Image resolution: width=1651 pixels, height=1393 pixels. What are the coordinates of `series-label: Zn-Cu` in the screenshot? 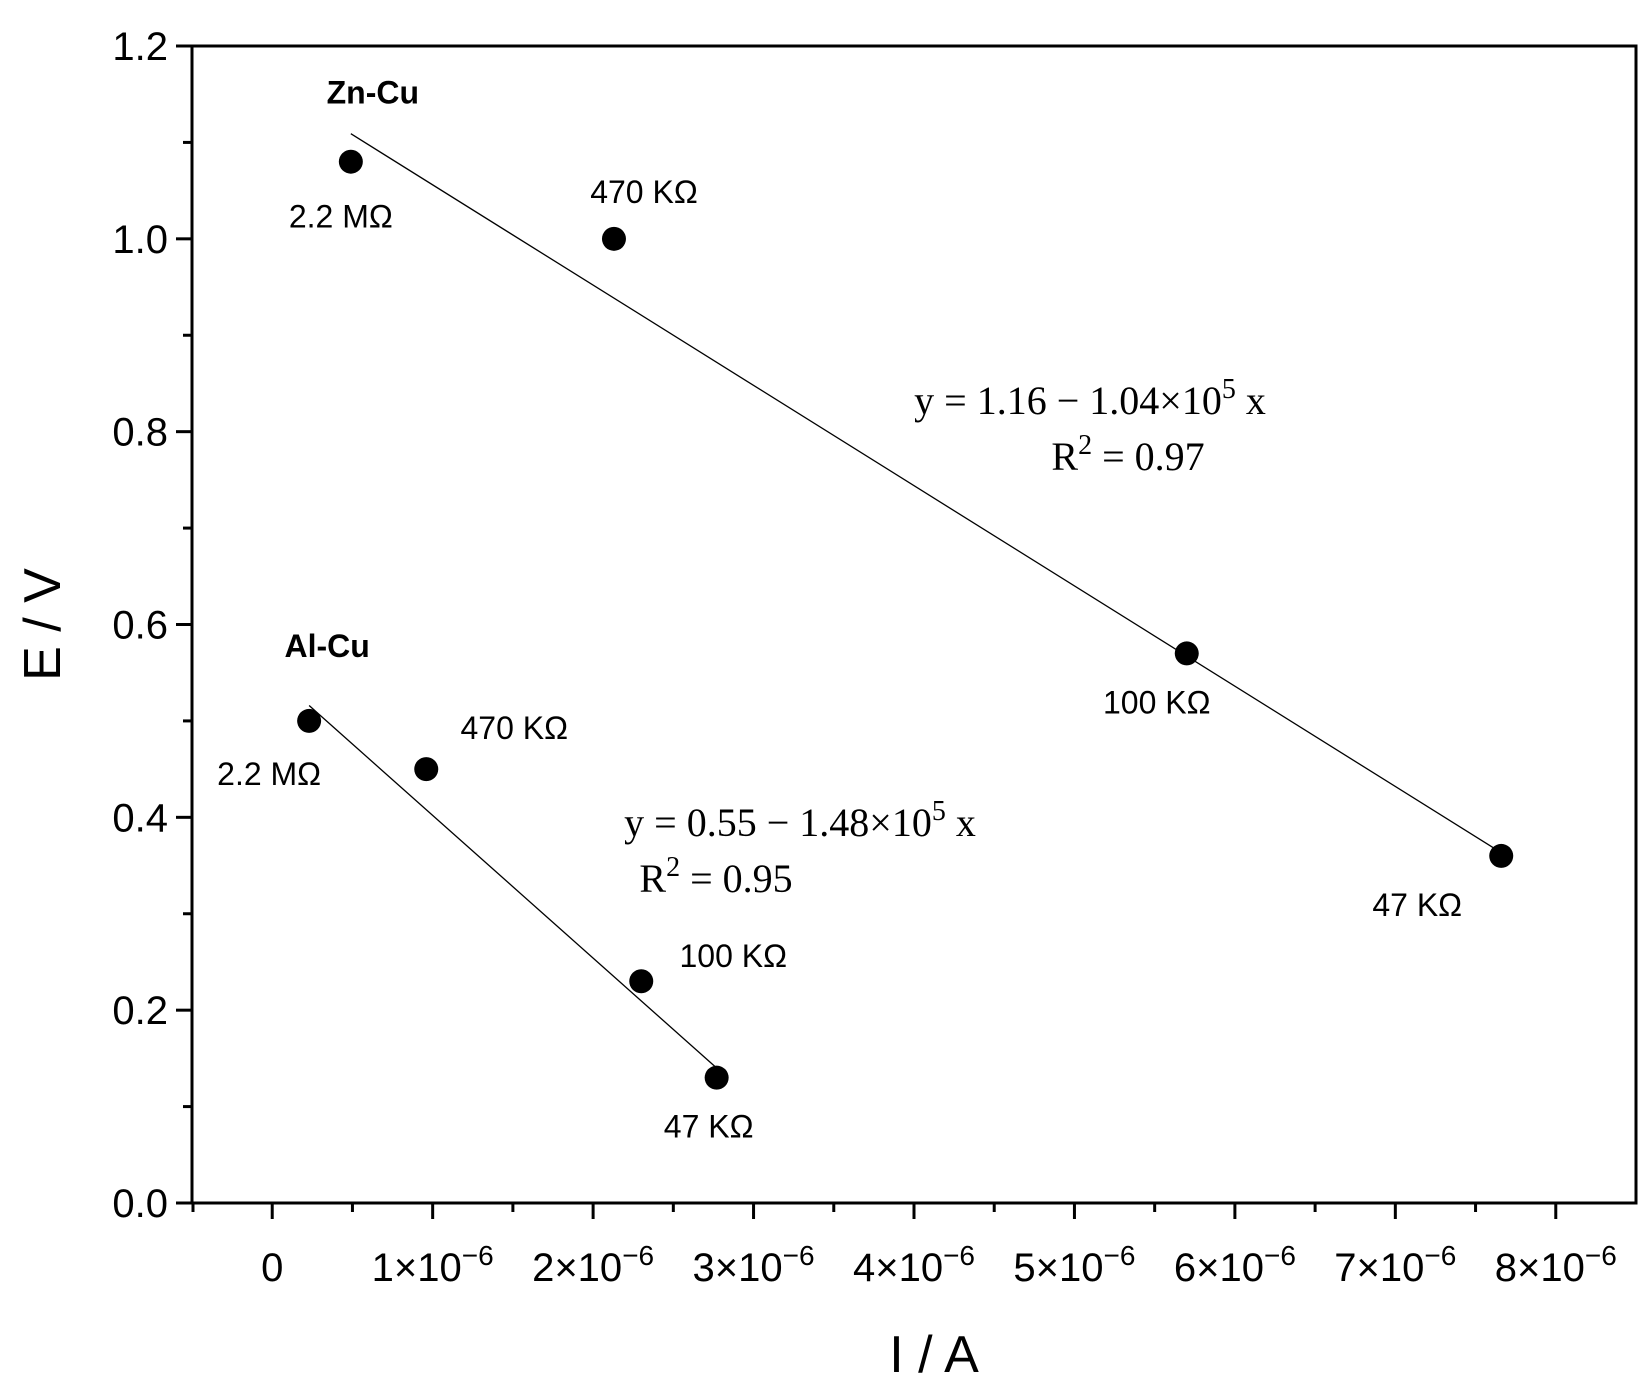 It's located at (373, 93).